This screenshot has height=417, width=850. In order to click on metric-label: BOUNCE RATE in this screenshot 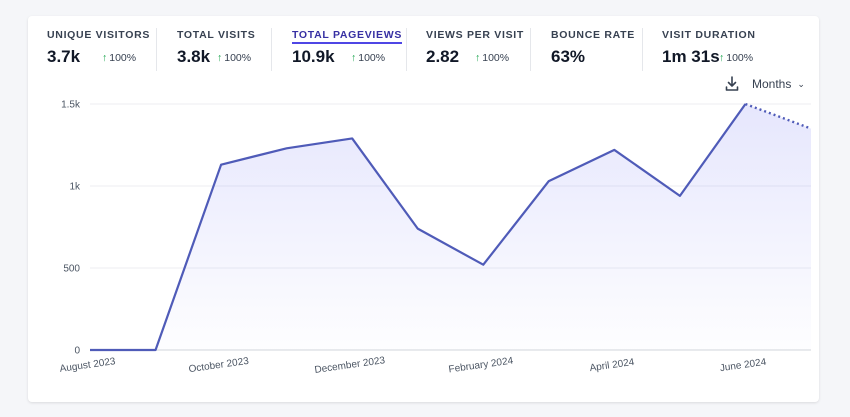, I will do `click(593, 35)`.